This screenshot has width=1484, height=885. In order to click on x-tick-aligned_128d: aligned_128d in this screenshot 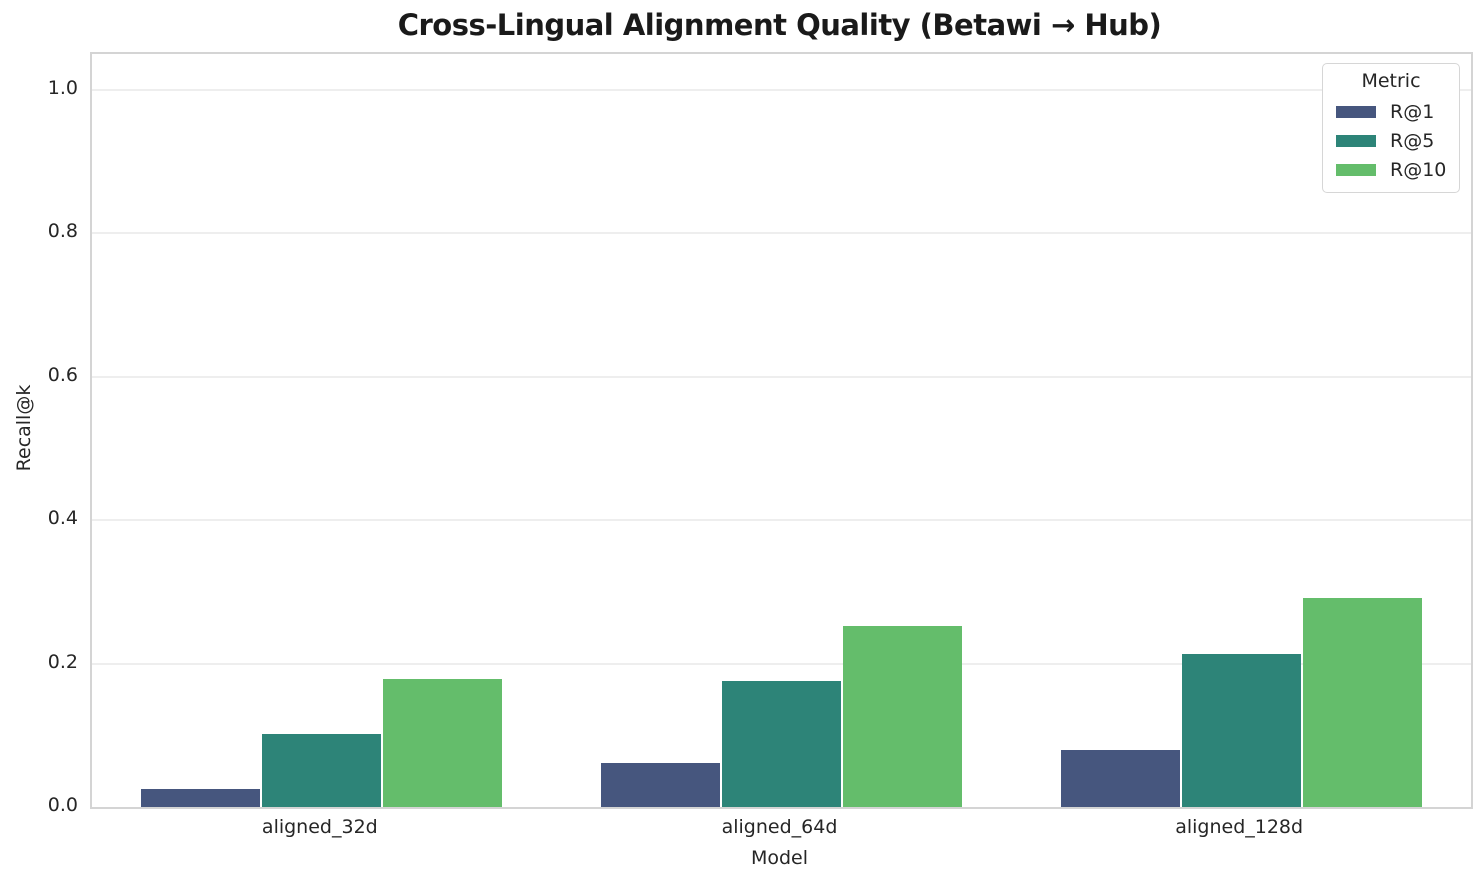, I will do `click(1239, 827)`.